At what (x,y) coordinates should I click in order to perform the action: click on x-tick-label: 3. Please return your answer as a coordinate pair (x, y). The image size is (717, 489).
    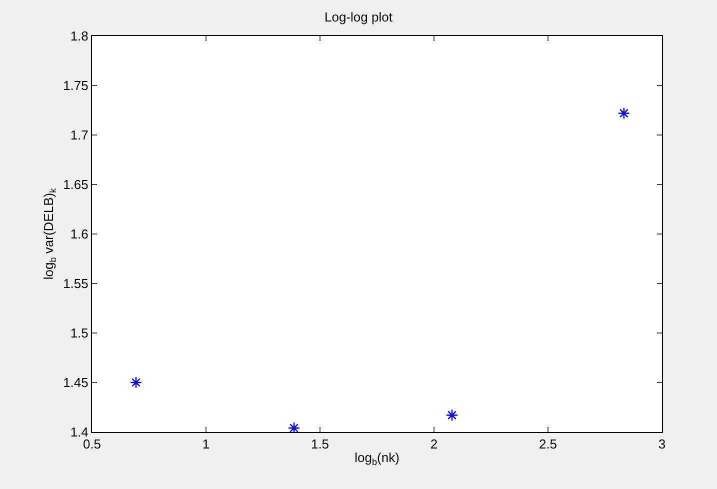
    Looking at the image, I should click on (662, 444).